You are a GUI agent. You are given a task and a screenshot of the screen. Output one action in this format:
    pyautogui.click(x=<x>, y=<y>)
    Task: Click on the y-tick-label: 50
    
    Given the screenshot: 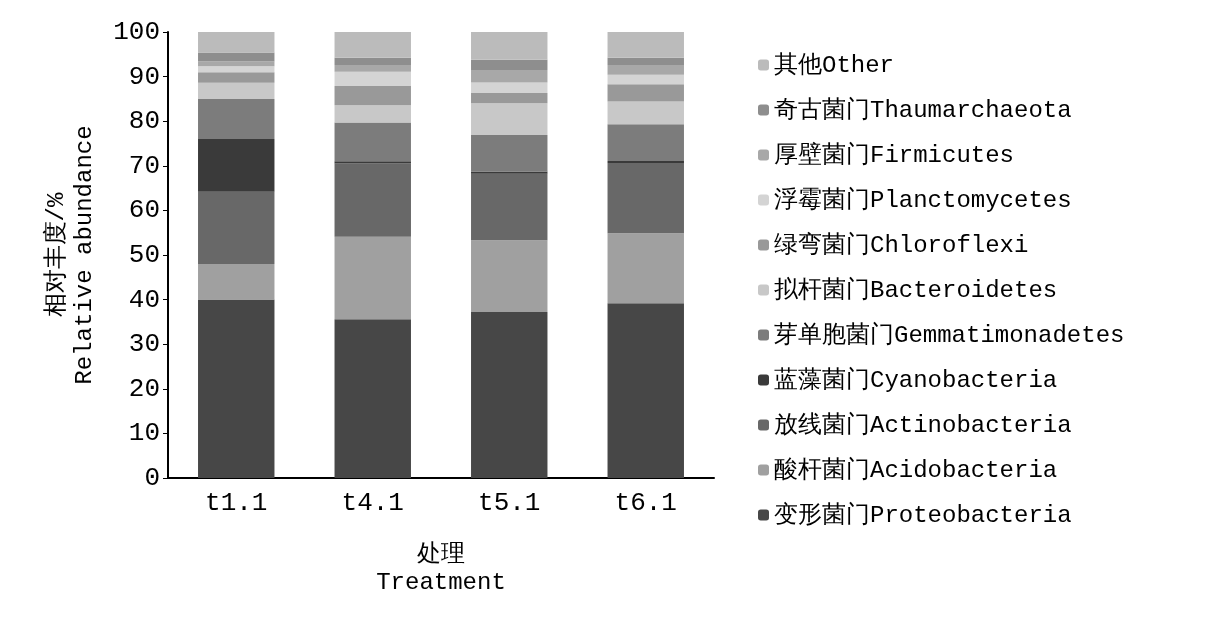 What is the action you would take?
    pyautogui.click(x=144, y=255)
    